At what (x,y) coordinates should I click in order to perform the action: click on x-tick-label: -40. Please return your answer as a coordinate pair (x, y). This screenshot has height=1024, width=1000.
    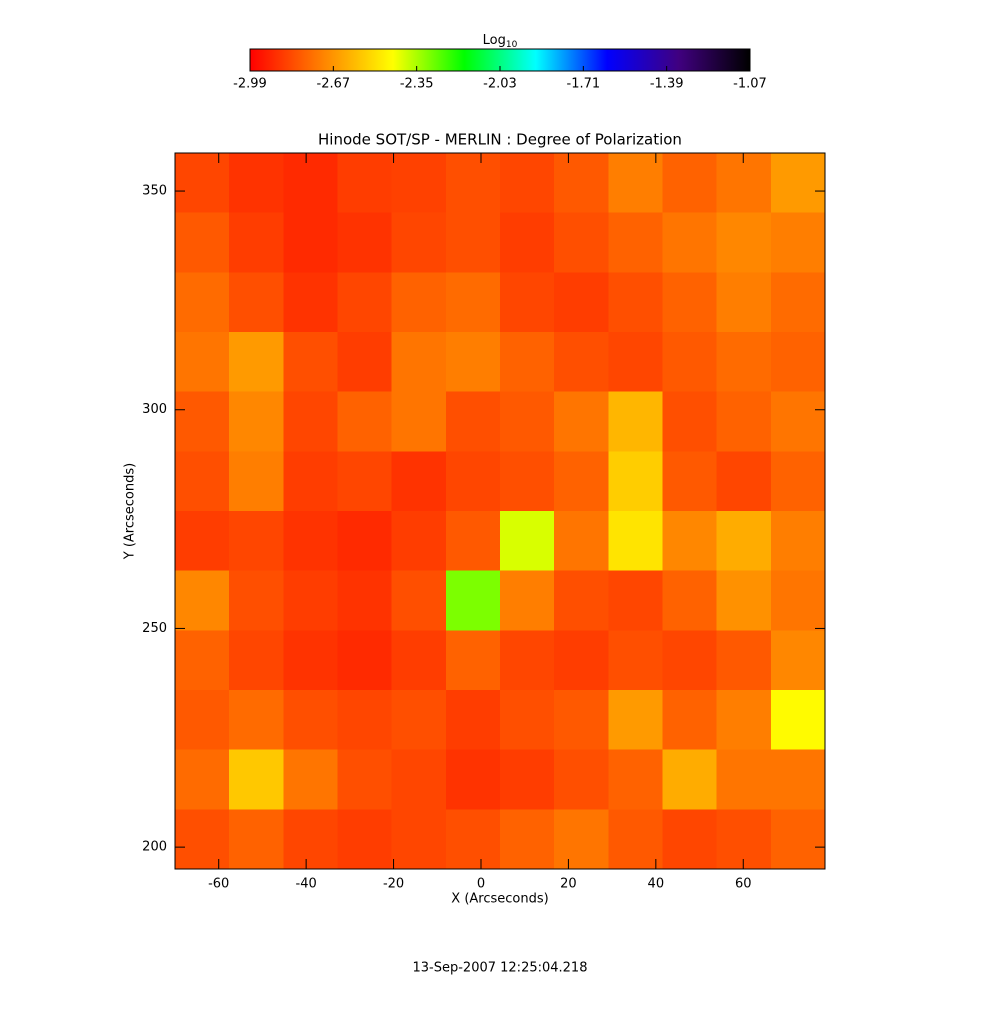
    Looking at the image, I should click on (306, 884).